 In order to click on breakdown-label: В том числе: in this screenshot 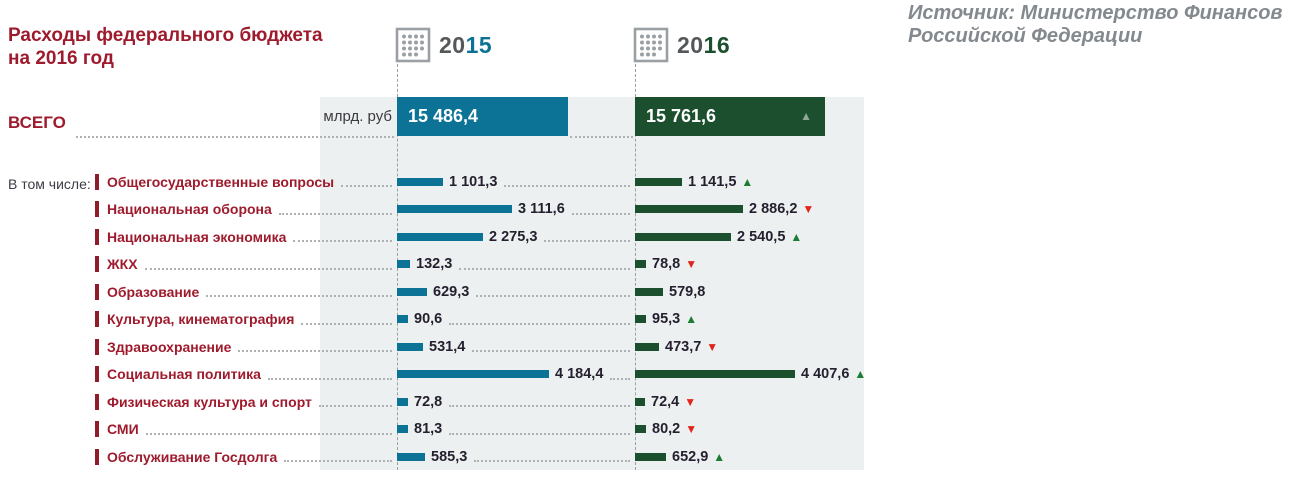, I will do `click(49, 184)`.